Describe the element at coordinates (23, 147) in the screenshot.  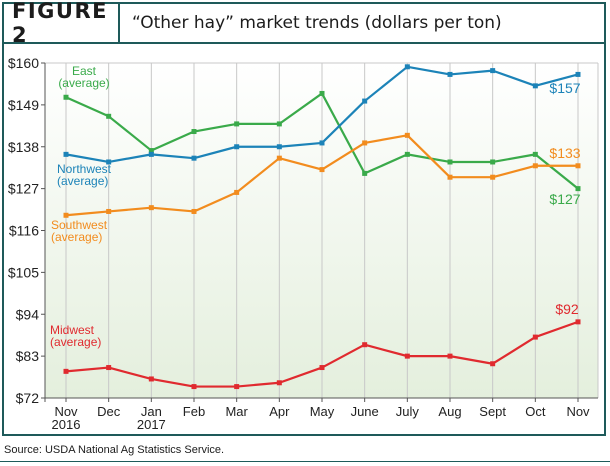
I see `y-tick-label: $138` at that location.